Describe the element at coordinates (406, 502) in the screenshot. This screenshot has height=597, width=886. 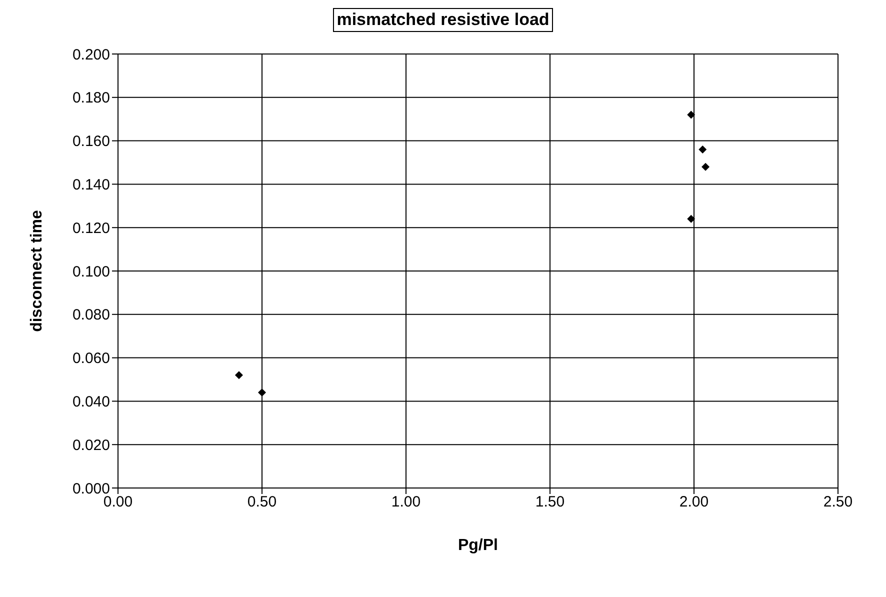
I see `x-tick-label: 1.00` at that location.